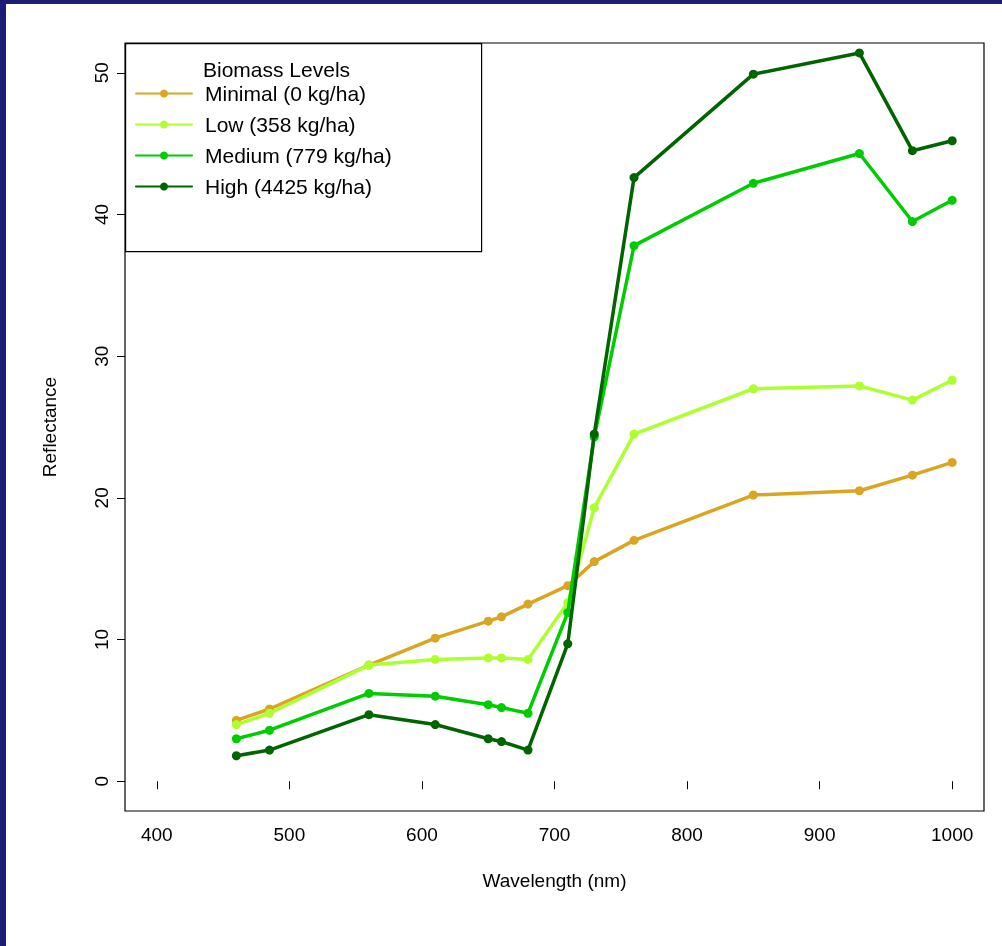  Describe the element at coordinates (289, 834) in the screenshot. I see `x-tick-label: 500` at that location.